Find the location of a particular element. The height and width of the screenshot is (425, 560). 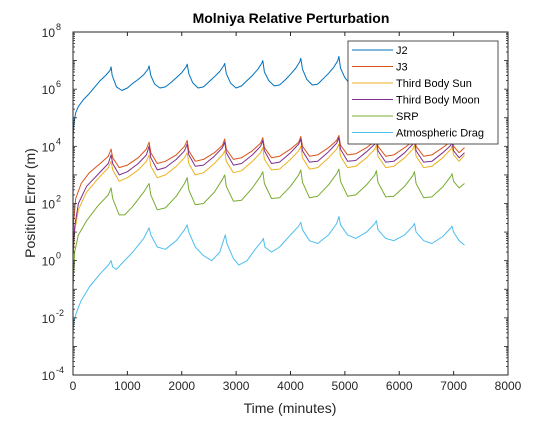

legend-box is located at coordinates (423, 92).